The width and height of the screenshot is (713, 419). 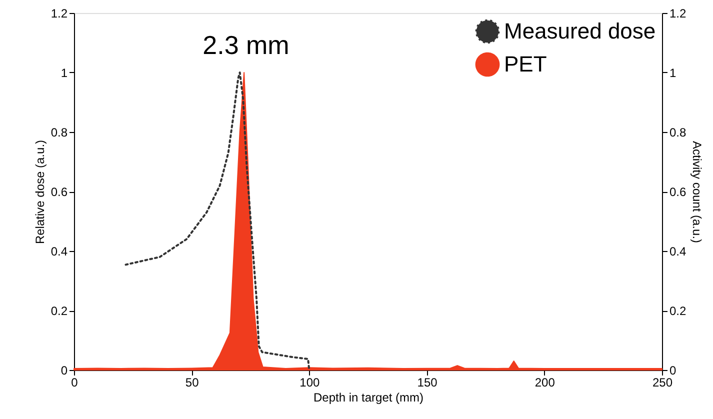 What do you see at coordinates (59, 13) in the screenshot?
I see `y-tick-label: 1.2` at bounding box center [59, 13].